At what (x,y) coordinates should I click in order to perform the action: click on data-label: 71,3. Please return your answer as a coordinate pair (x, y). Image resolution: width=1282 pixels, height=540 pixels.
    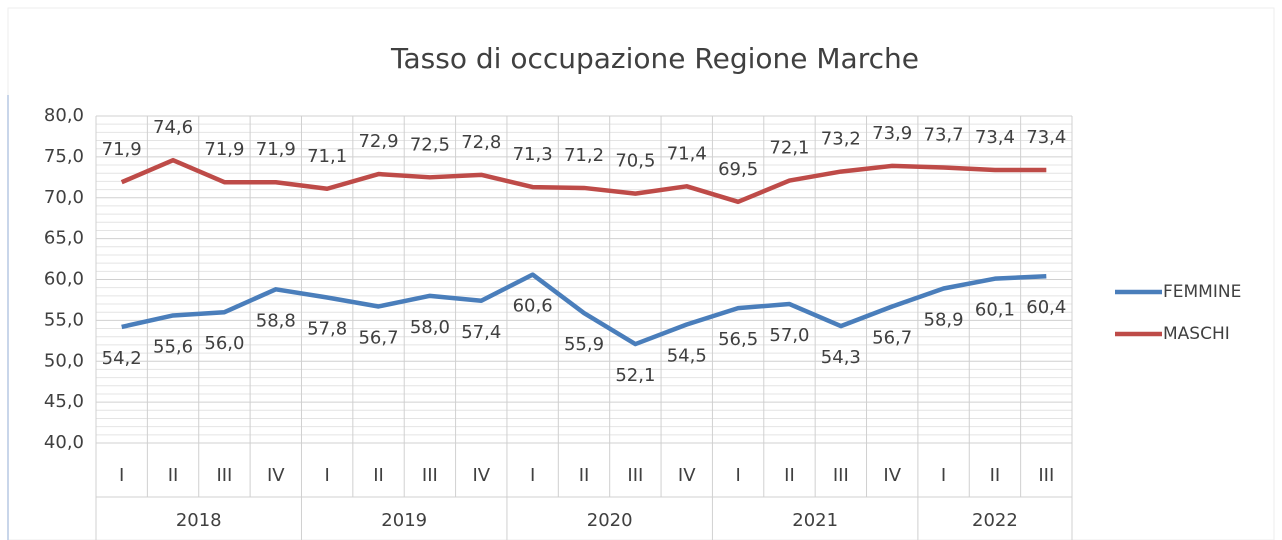
    Looking at the image, I should click on (533, 154).